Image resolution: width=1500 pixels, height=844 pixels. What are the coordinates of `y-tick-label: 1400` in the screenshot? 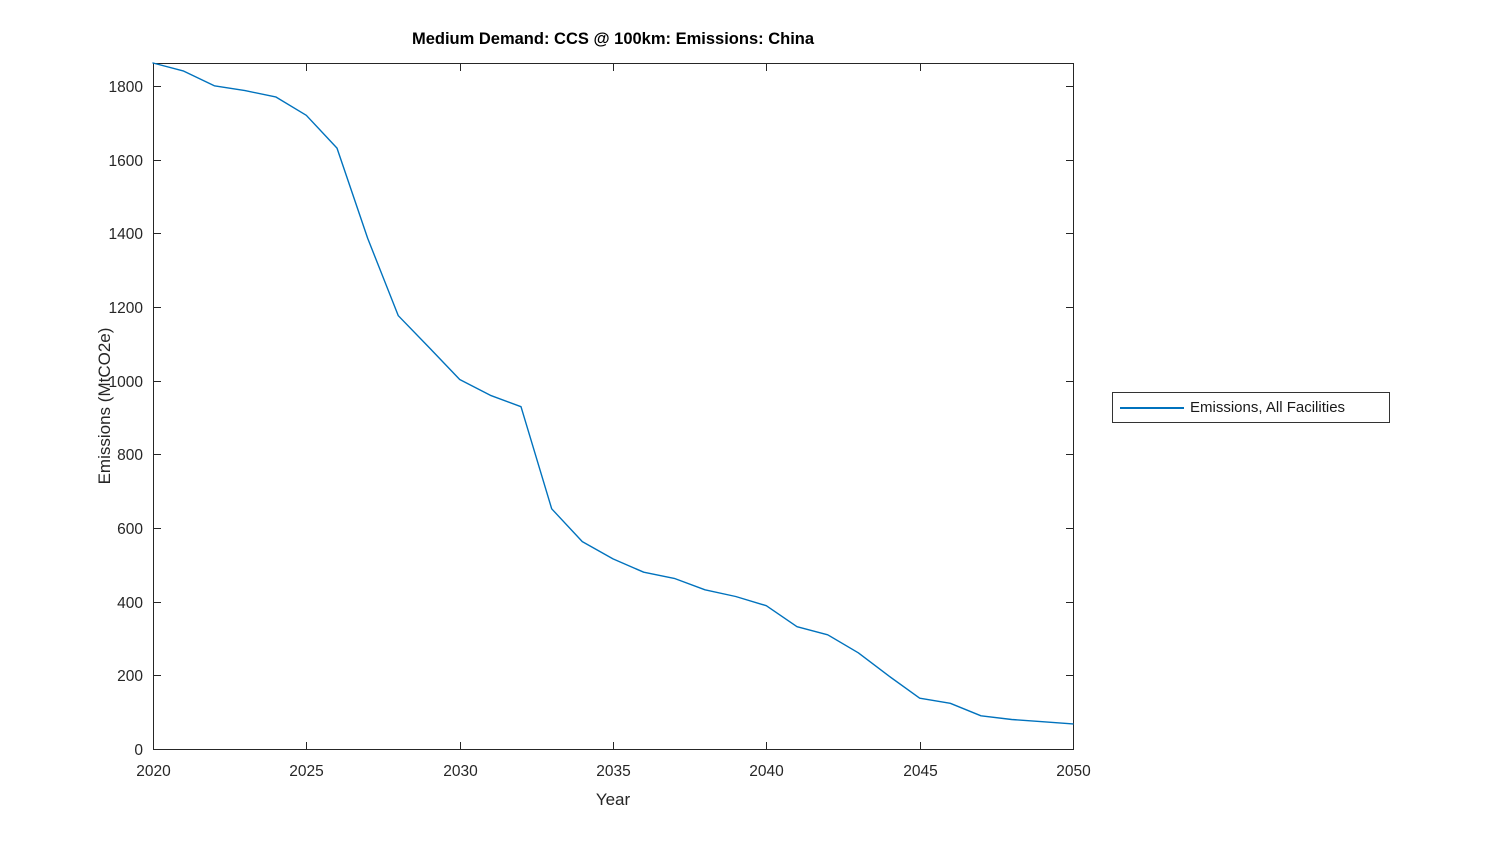 It's located at (126, 234).